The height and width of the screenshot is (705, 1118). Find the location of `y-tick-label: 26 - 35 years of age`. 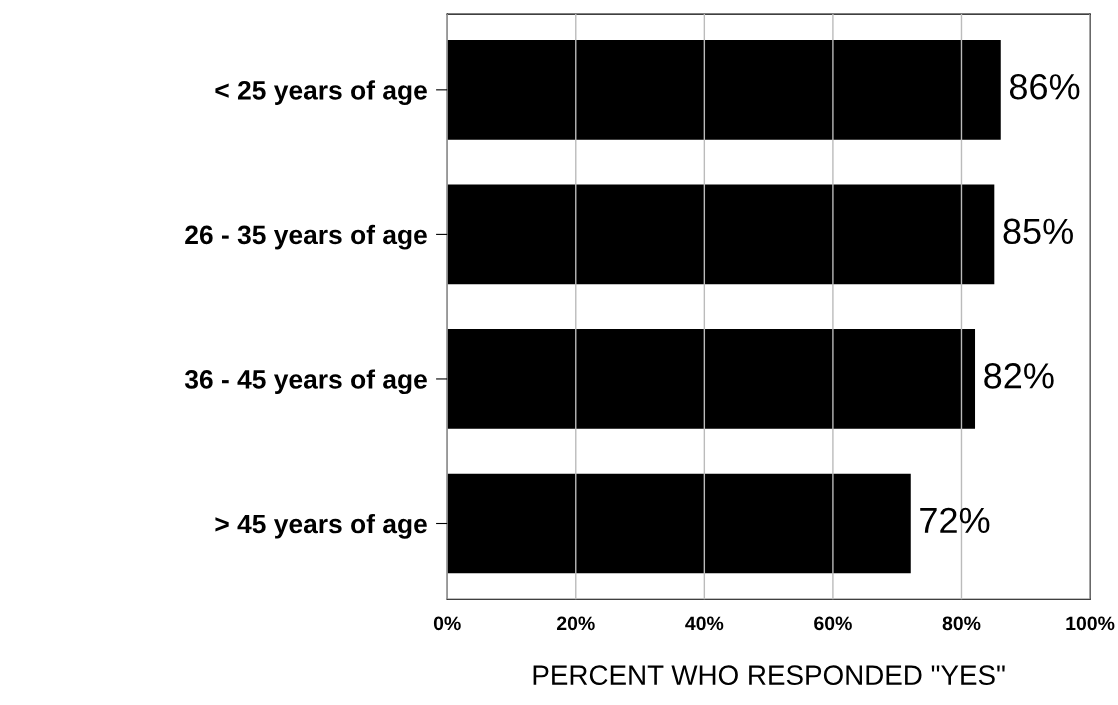

y-tick-label: 26 - 35 years of age is located at coordinates (306, 237).